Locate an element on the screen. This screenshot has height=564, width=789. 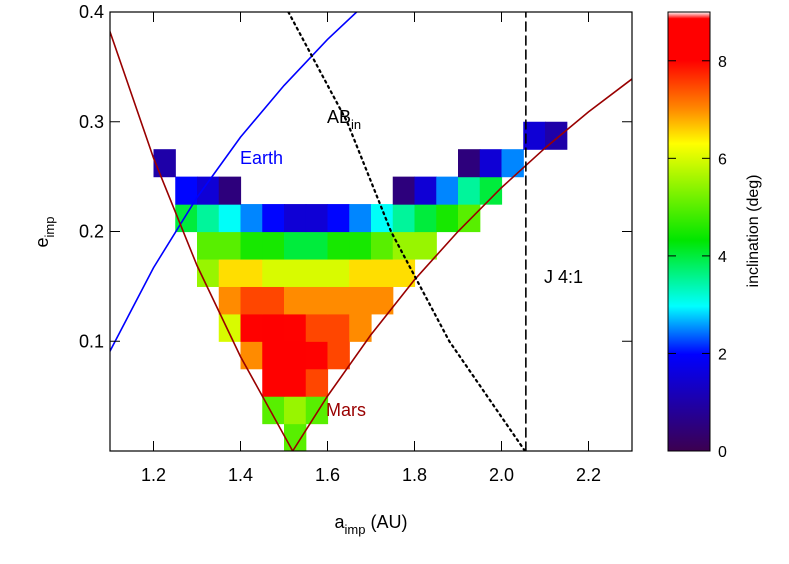
x-tick-label: 1.4 is located at coordinates (240, 475).